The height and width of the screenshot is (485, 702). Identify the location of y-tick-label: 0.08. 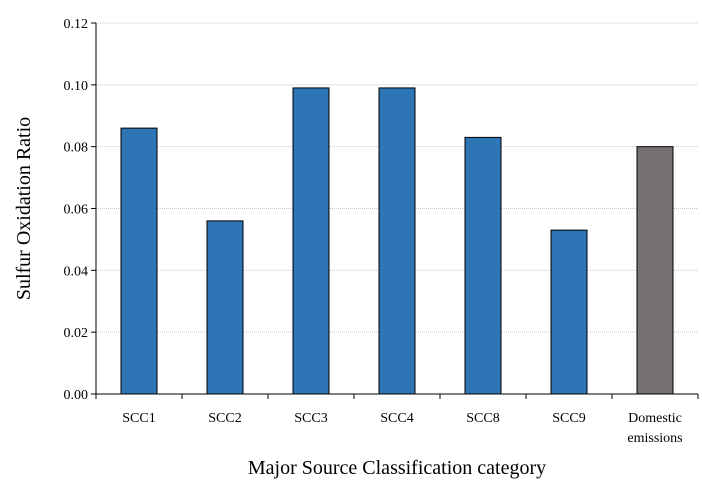
(76, 148).